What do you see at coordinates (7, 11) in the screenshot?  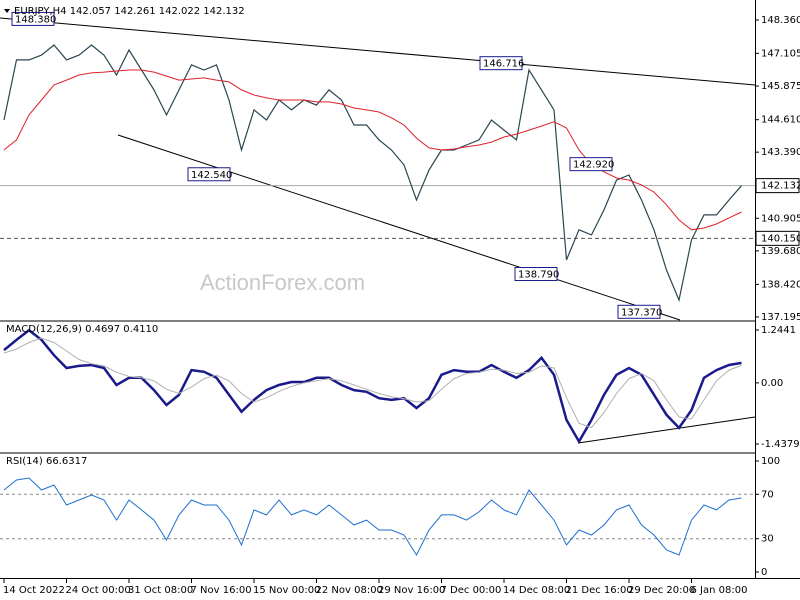 I see `symbol-icon` at bounding box center [7, 11].